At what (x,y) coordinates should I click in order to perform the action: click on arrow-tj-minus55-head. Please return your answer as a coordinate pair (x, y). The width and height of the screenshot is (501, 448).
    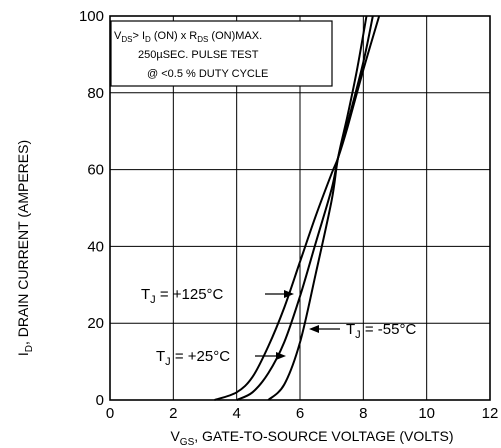
    Looking at the image, I should click on (314, 329).